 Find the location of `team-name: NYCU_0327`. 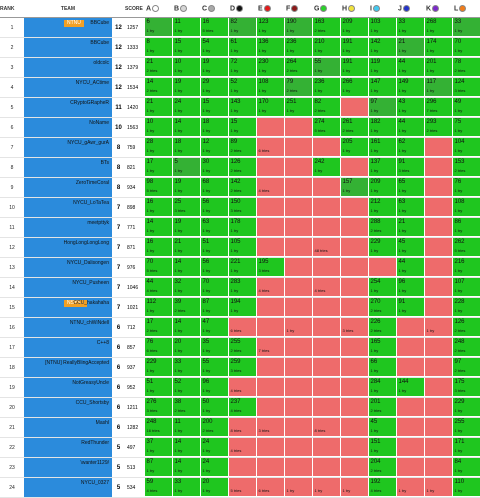

team-name: NYCU_0327 is located at coordinates (95, 483).